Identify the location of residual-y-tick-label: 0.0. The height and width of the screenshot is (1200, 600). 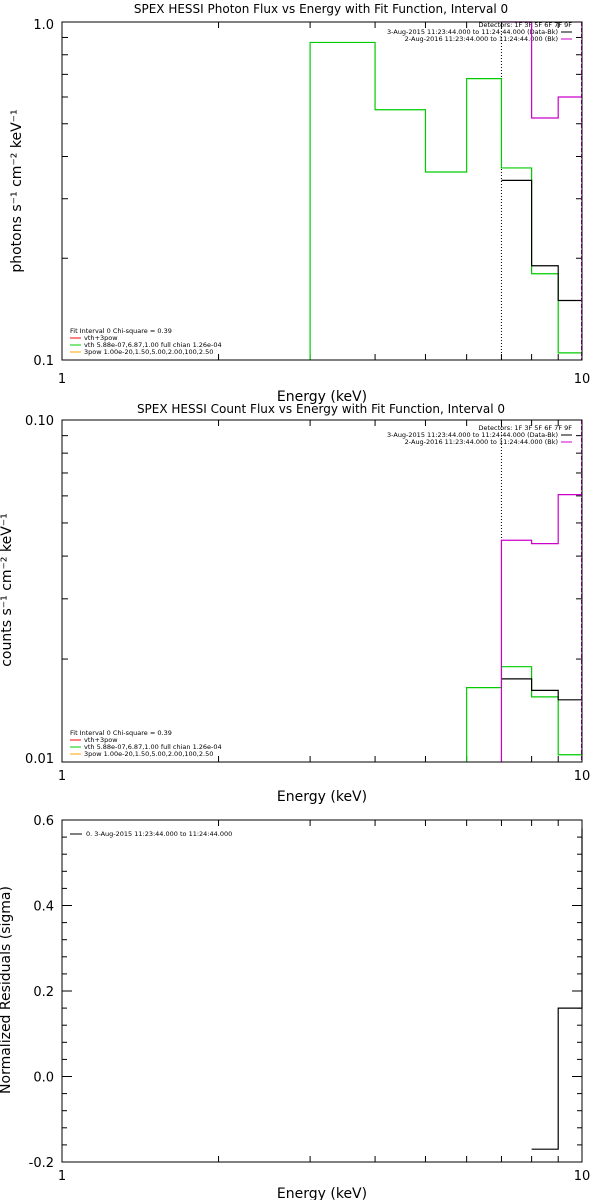
(43, 1078).